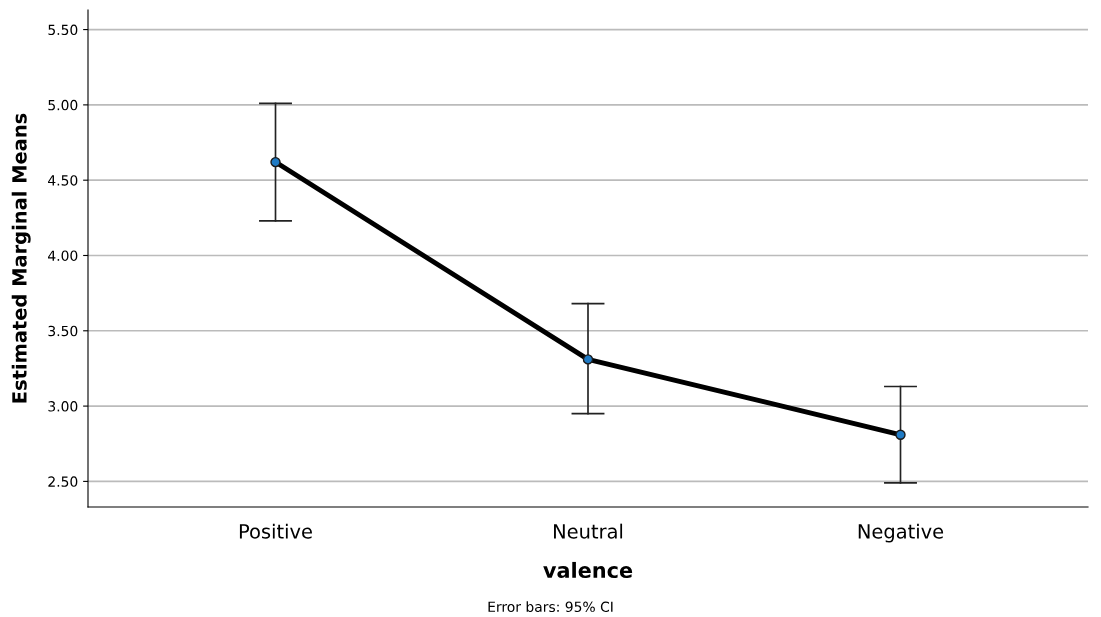 The height and width of the screenshot is (617, 1101). What do you see at coordinates (901, 533) in the screenshot?
I see `x-tick-label: Negative` at bounding box center [901, 533].